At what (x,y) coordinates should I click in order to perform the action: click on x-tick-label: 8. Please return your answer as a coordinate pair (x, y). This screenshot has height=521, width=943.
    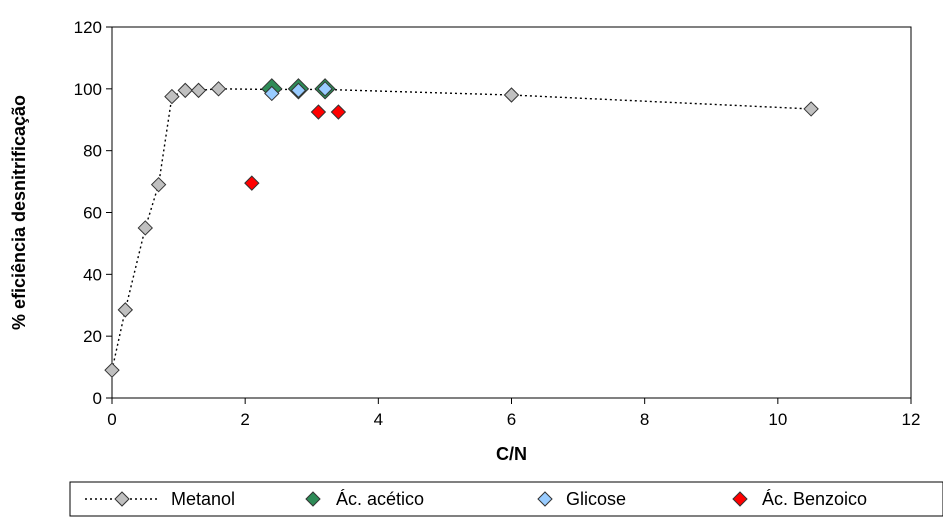
    Looking at the image, I should click on (644, 419).